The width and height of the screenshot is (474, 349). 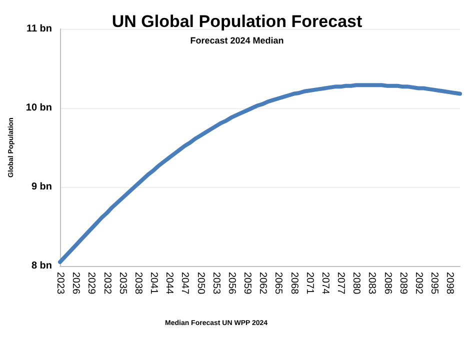 What do you see at coordinates (184, 283) in the screenshot?
I see `x-tick-label: 2047` at bounding box center [184, 283].